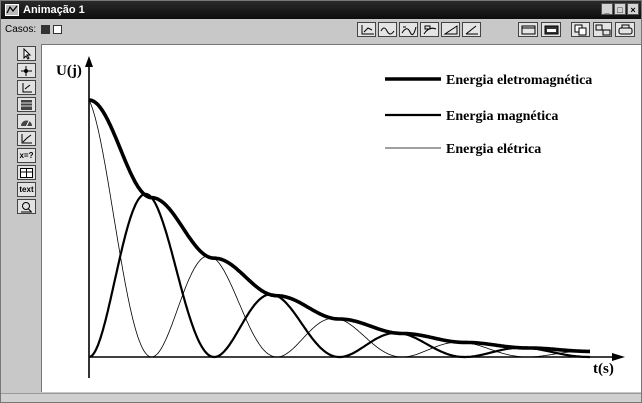 This screenshot has width=642, height=403. Describe the element at coordinates (321, 10) in the screenshot. I see `title-bar: Animação 1 _ □ ×` at that location.